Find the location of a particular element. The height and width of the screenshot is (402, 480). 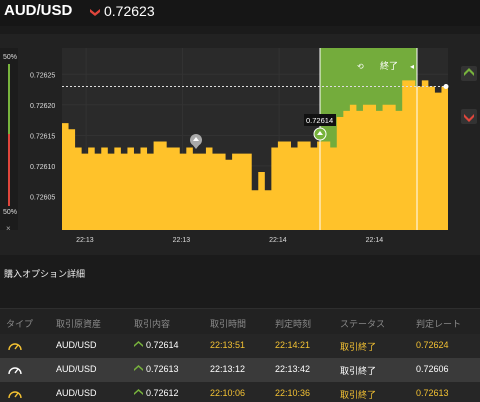

current-price: 0.72623 is located at coordinates (129, 11).